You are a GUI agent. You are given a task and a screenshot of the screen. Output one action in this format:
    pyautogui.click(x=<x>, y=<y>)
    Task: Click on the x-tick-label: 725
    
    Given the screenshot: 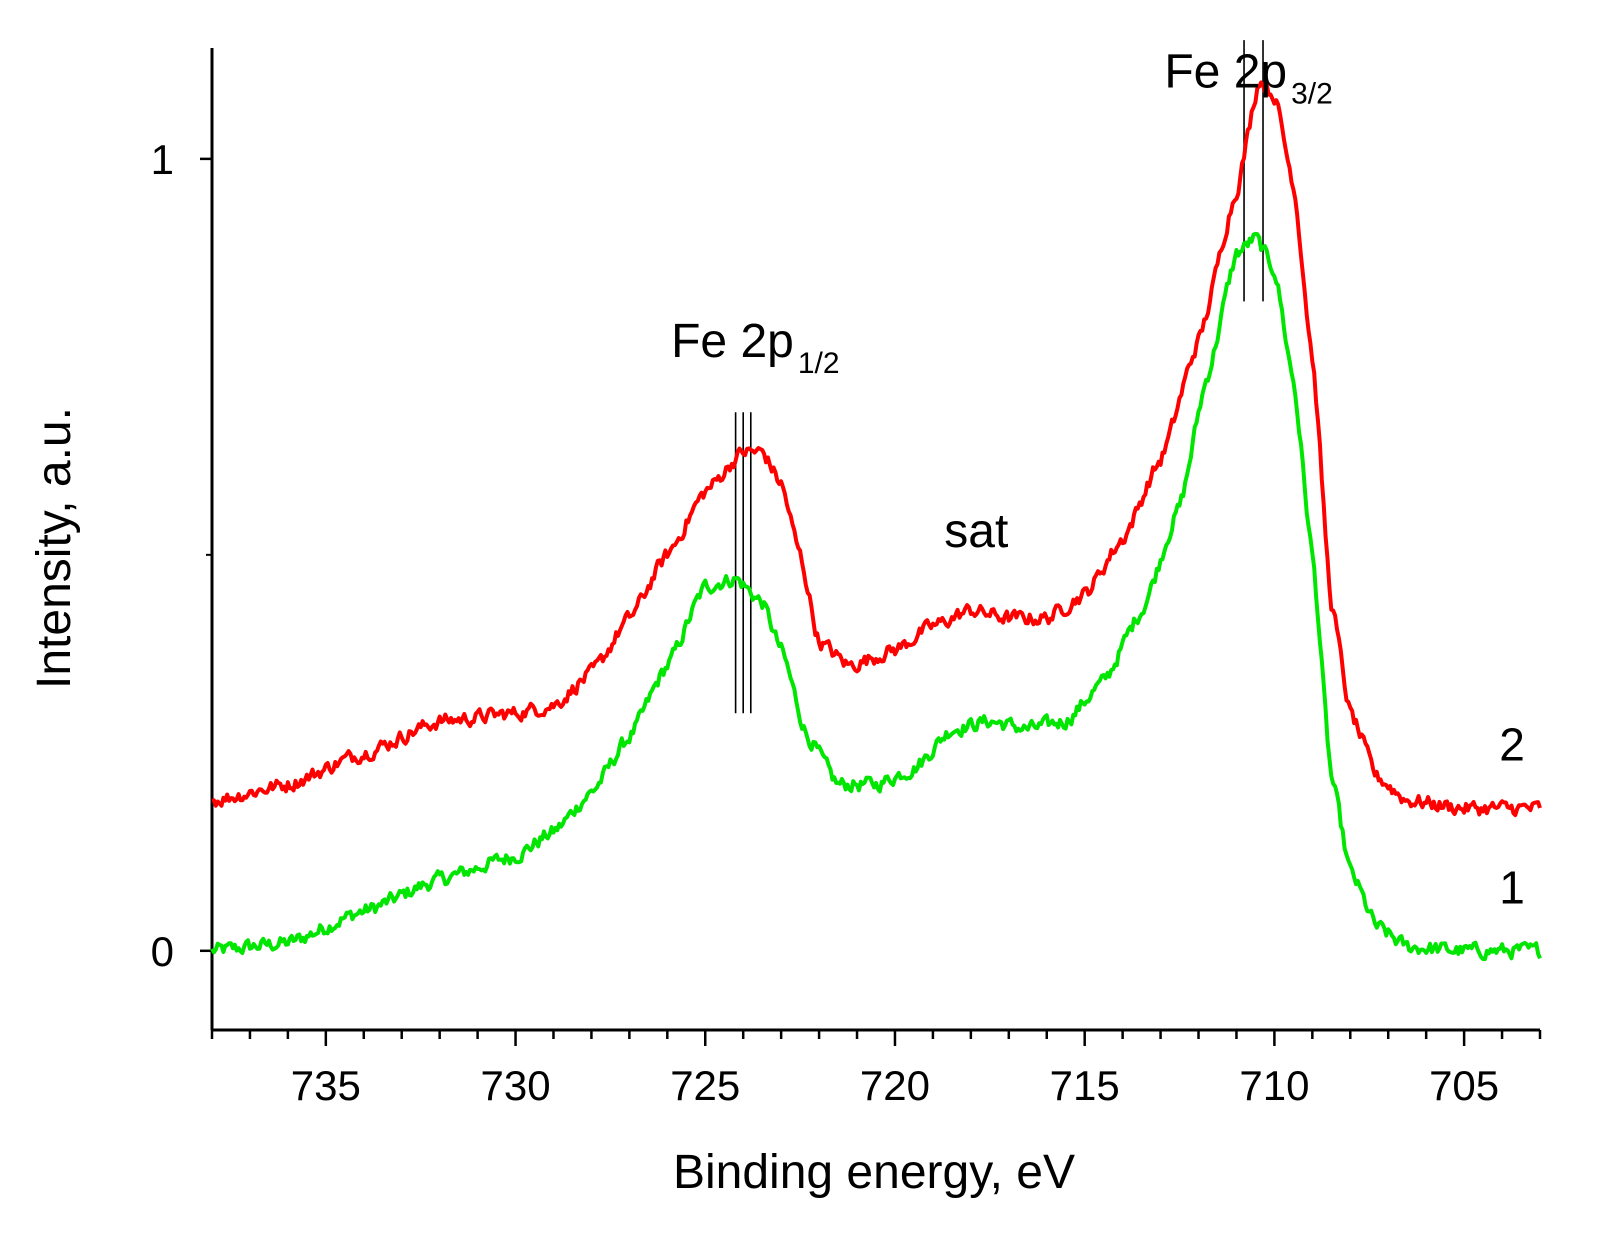 What is the action you would take?
    pyautogui.click(x=705, y=1085)
    